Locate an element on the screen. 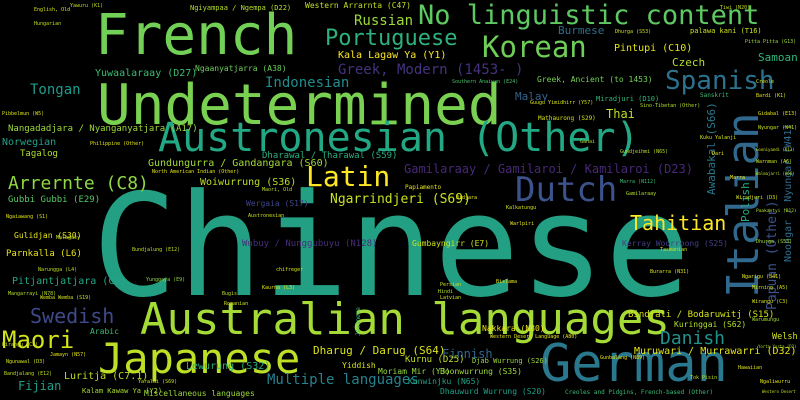  word-nakkara: Nakkara (N80) is located at coordinates (513, 328).